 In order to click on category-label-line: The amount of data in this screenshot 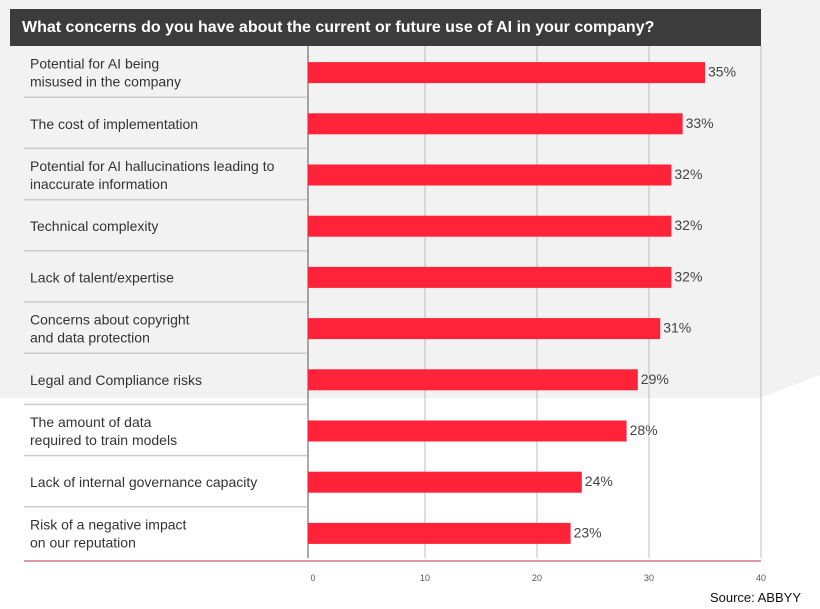, I will do `click(91, 422)`.